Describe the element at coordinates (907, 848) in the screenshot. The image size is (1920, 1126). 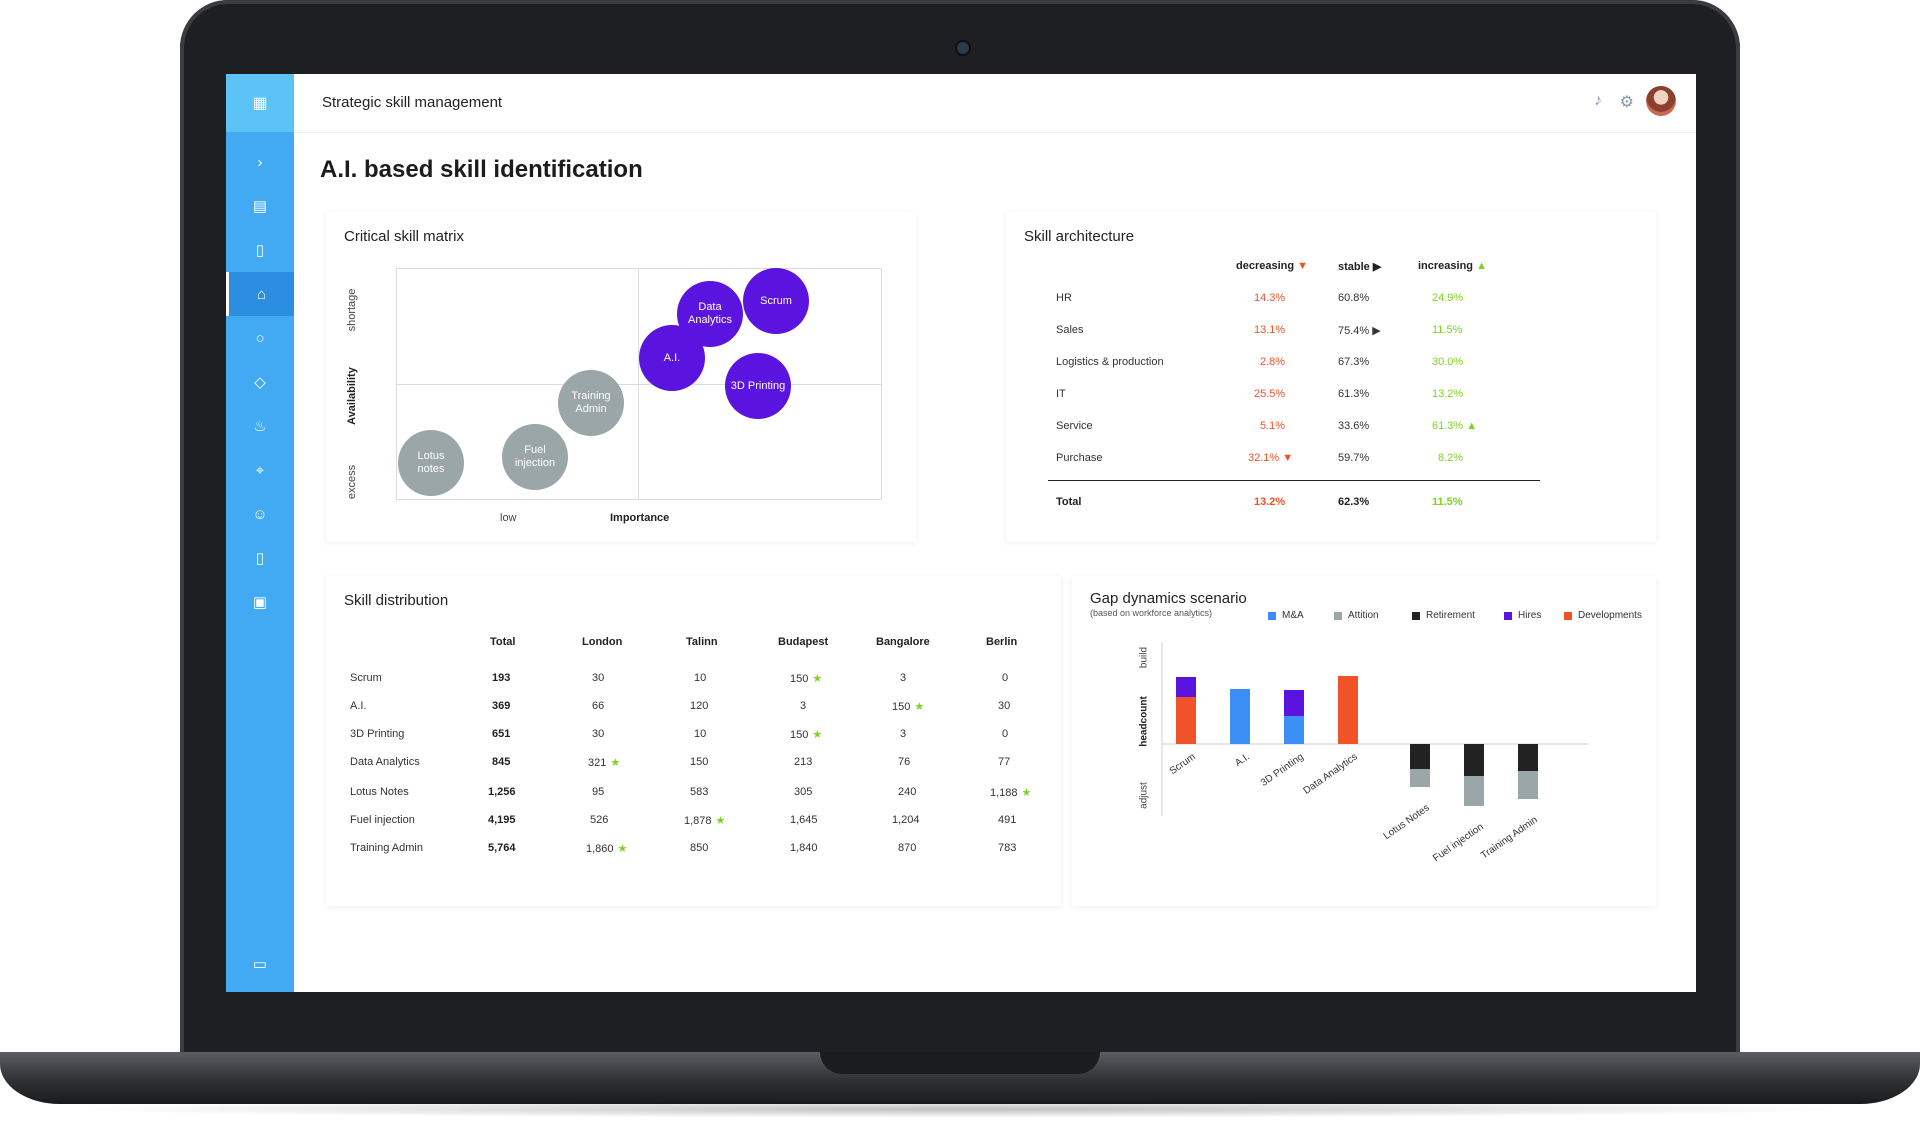
I see `cell: 870` at that location.